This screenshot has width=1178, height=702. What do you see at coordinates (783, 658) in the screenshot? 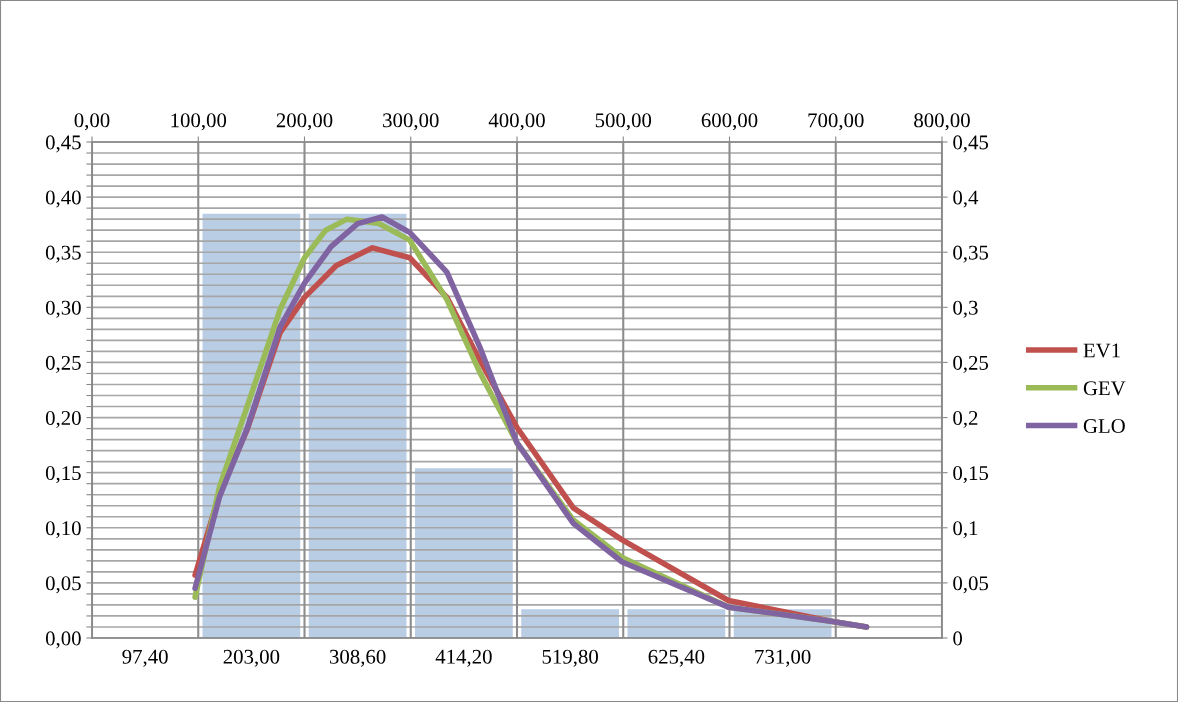
I see `x-tick-label: 731,00` at bounding box center [783, 658].